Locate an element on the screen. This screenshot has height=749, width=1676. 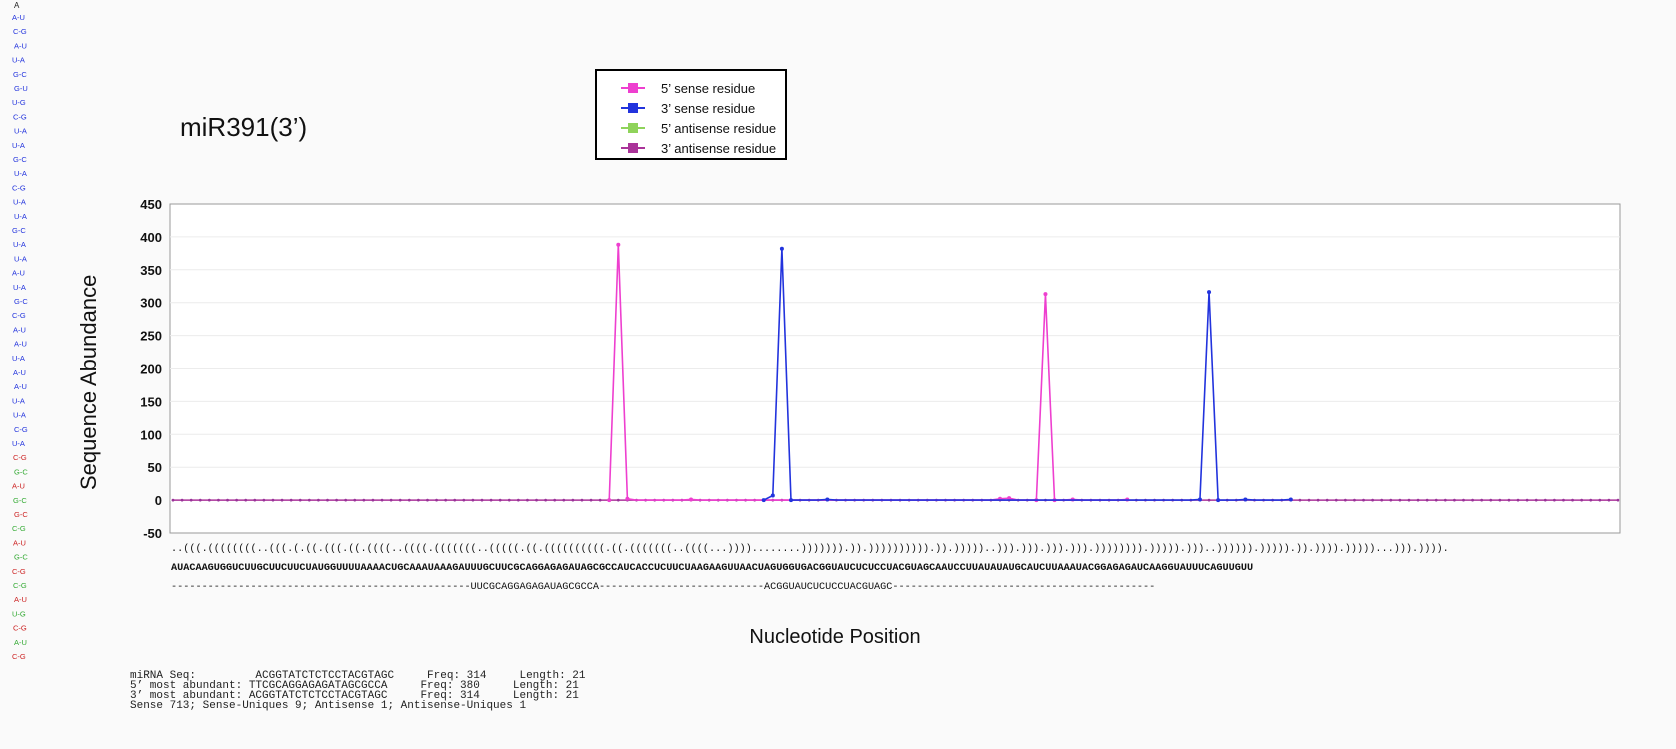
legend-label: 3’ antisense residue is located at coordinates (719, 148).